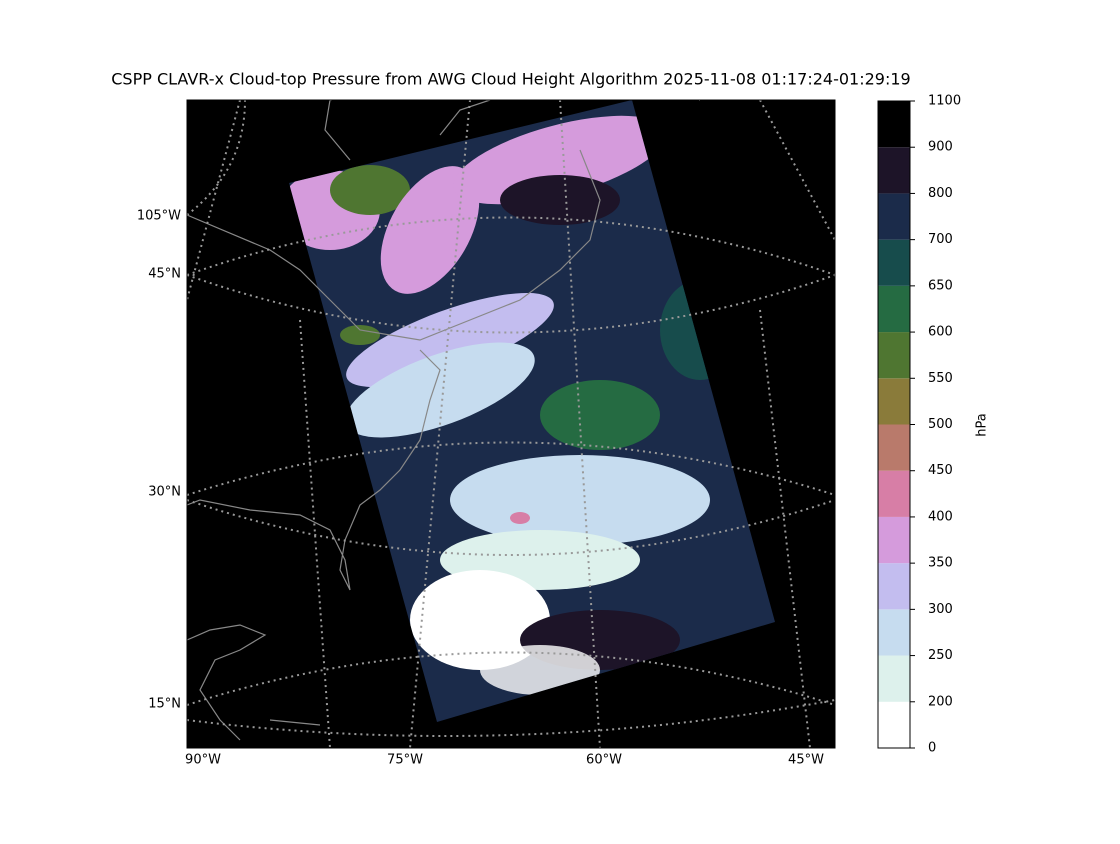 The height and width of the screenshot is (844, 1120). I want to click on lat-label: 30°N, so click(164, 492).